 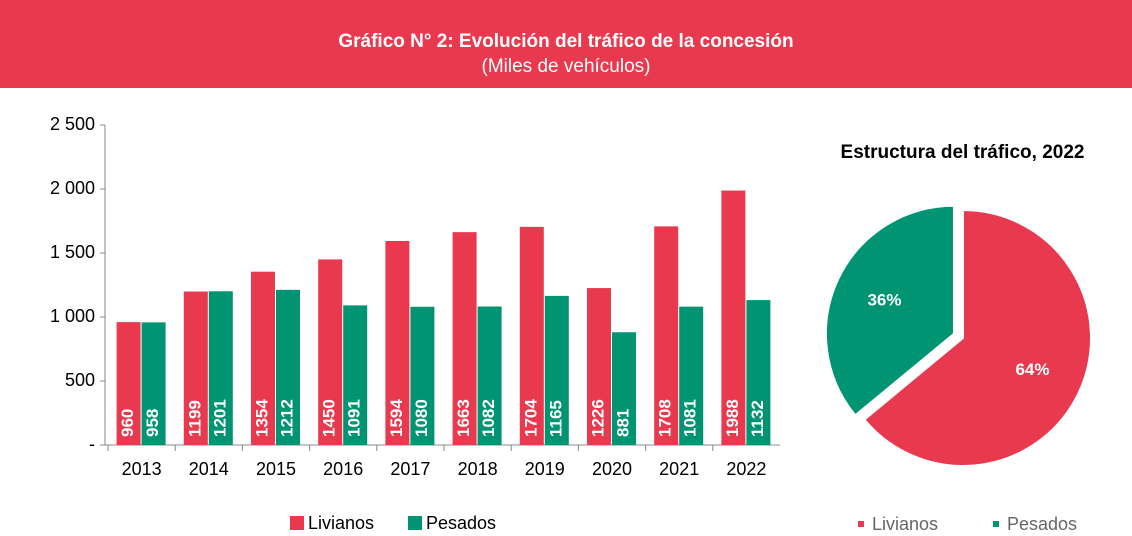 I want to click on x-tick-label: 2020, so click(x=612, y=469).